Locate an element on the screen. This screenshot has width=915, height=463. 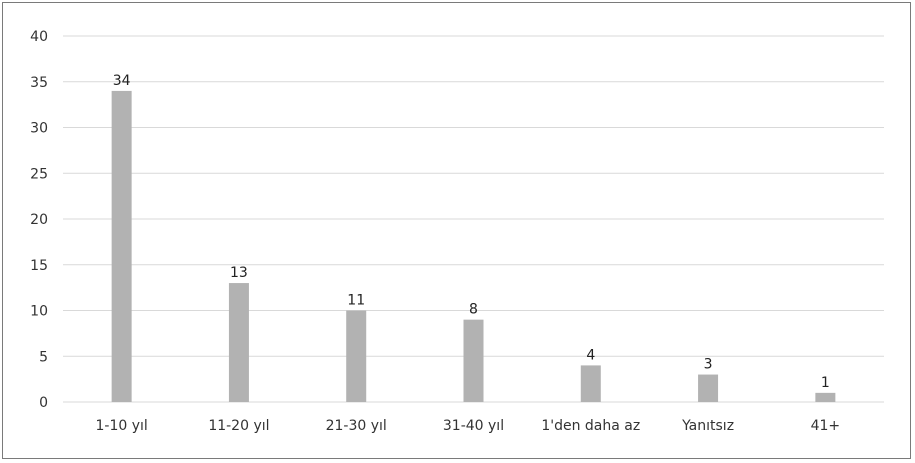
y-tick-label: 40 is located at coordinates (39, 37).